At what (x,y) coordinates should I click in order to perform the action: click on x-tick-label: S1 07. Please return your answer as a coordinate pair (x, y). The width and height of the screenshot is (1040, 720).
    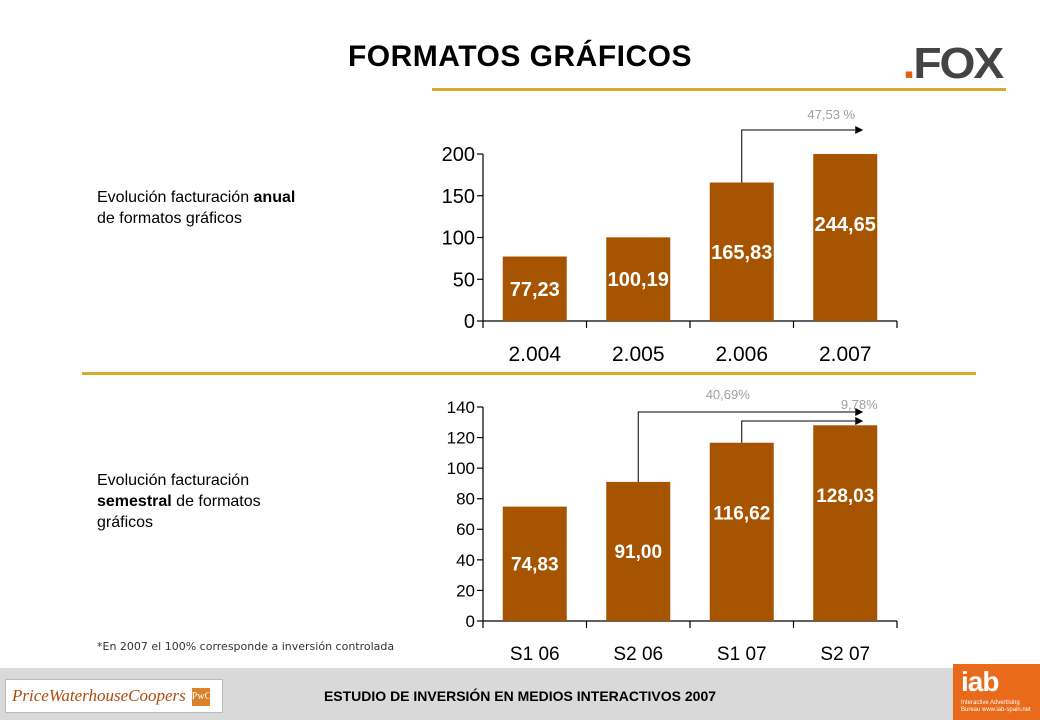
    Looking at the image, I should click on (742, 654).